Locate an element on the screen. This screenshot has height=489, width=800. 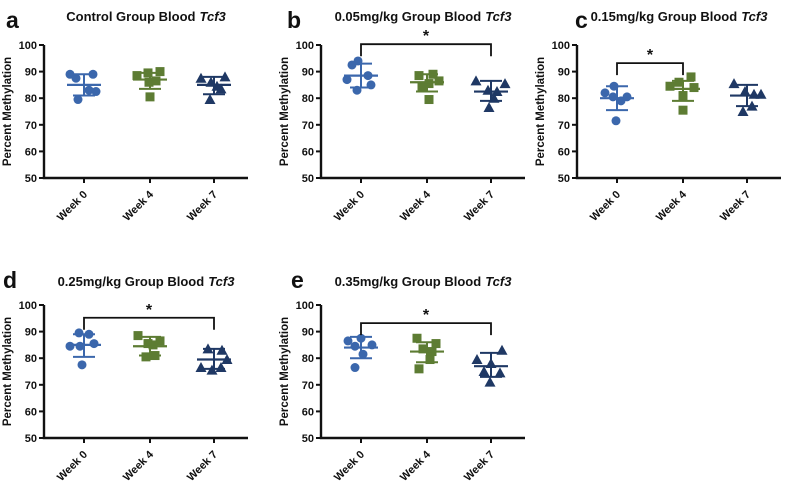
panel-title: 0.15mg/kg Group Blood Tcf3 is located at coordinates (680, 16).